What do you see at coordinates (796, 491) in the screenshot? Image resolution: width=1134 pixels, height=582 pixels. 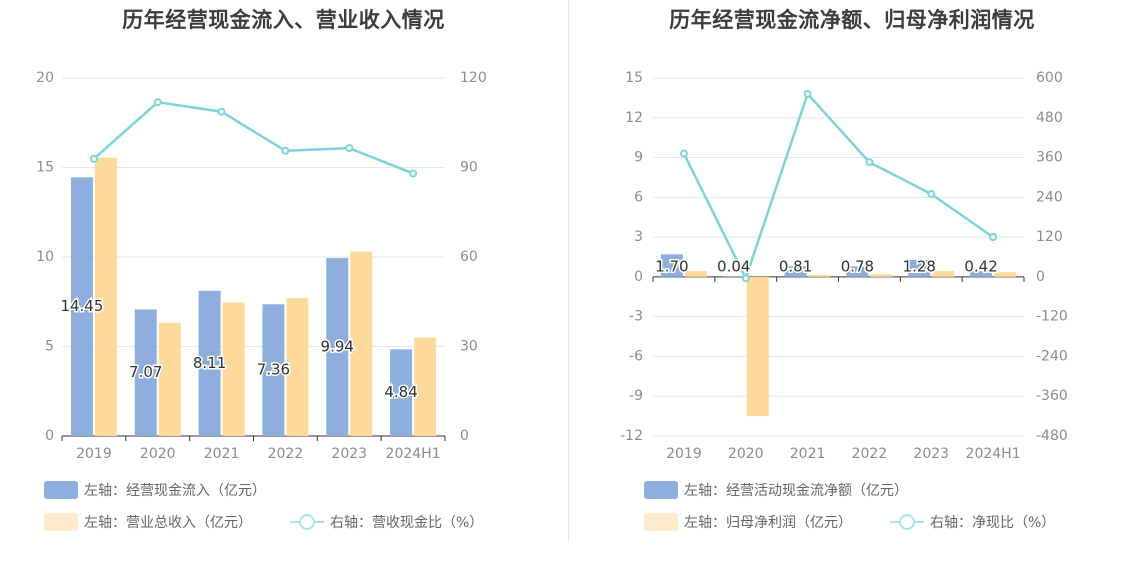 I see `legend-label: 左轴：经营活动现金流净额（亿元）` at bounding box center [796, 491].